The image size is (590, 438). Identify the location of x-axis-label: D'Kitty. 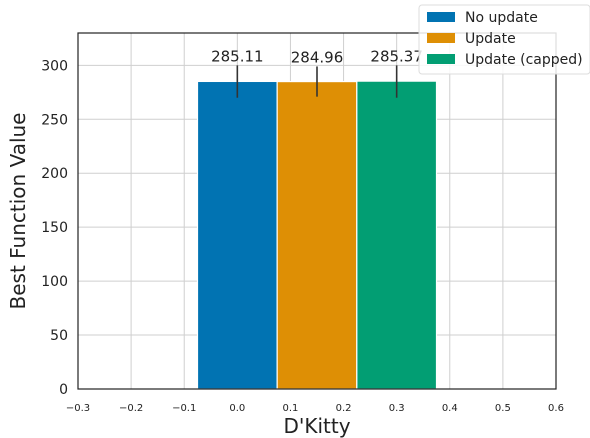
(316, 426).